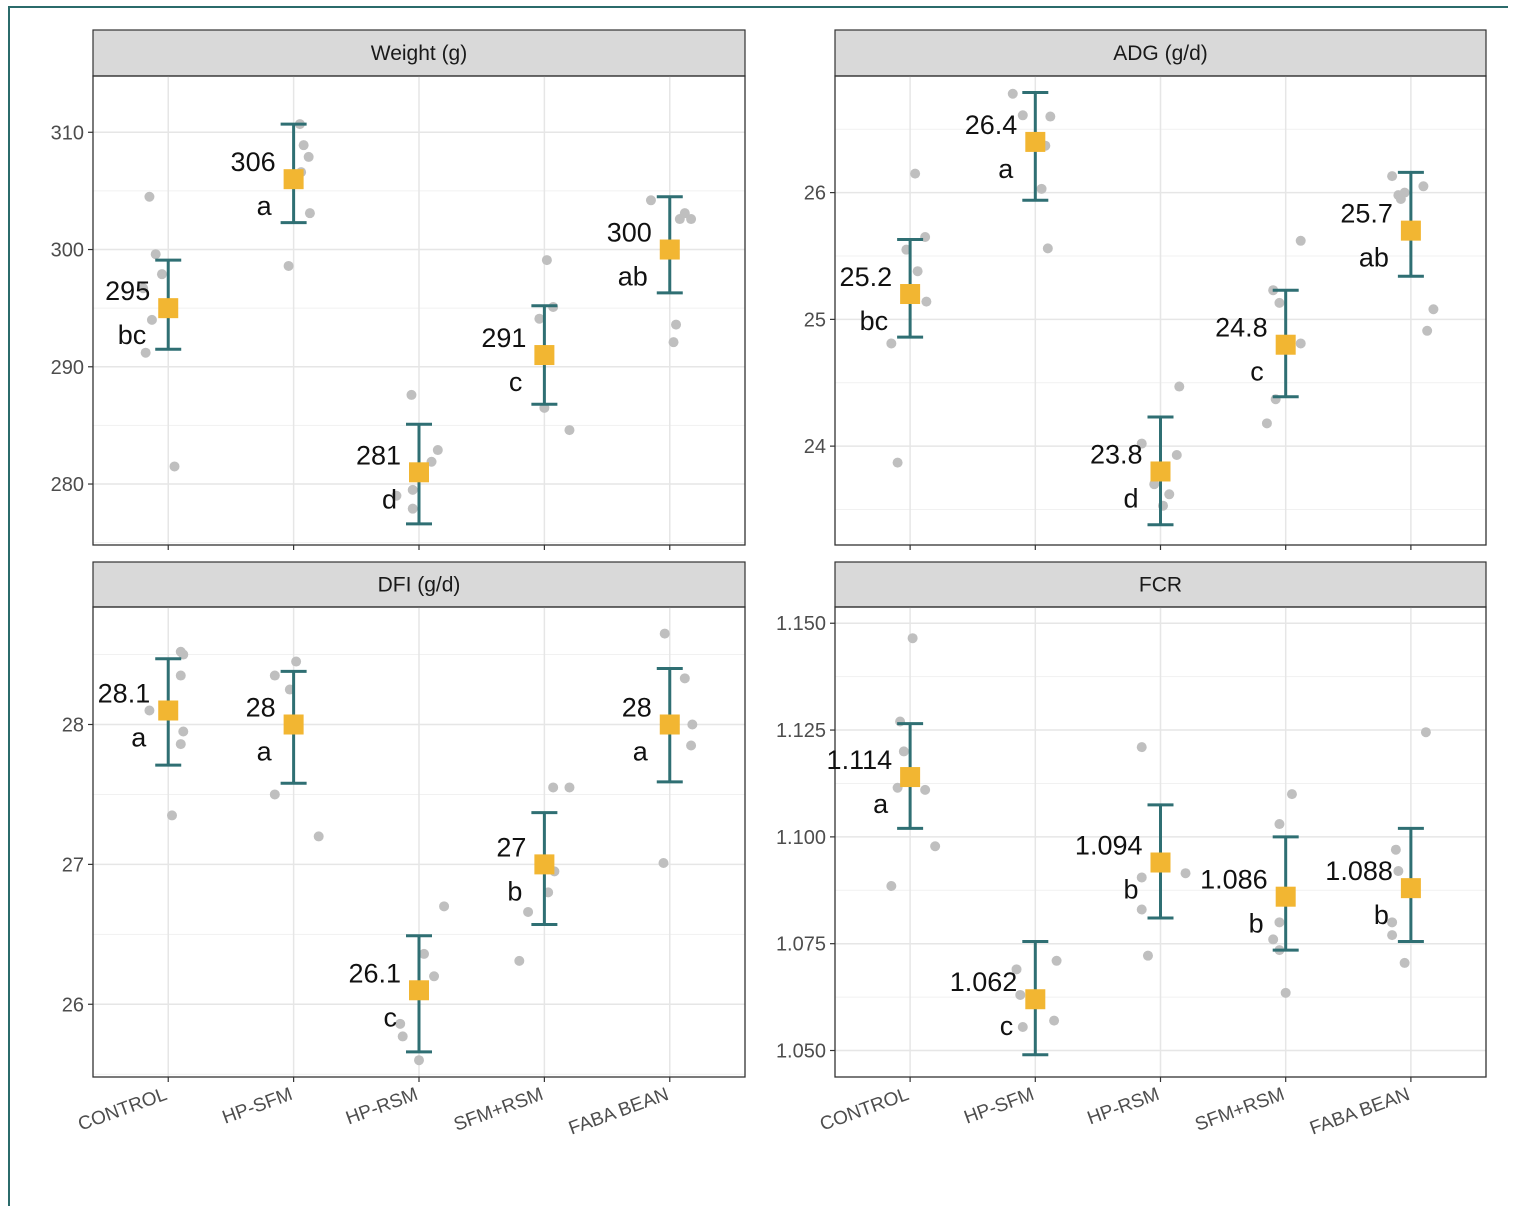  Describe the element at coordinates (801, 945) in the screenshot. I see `y-tick-label: 1.075` at that location.